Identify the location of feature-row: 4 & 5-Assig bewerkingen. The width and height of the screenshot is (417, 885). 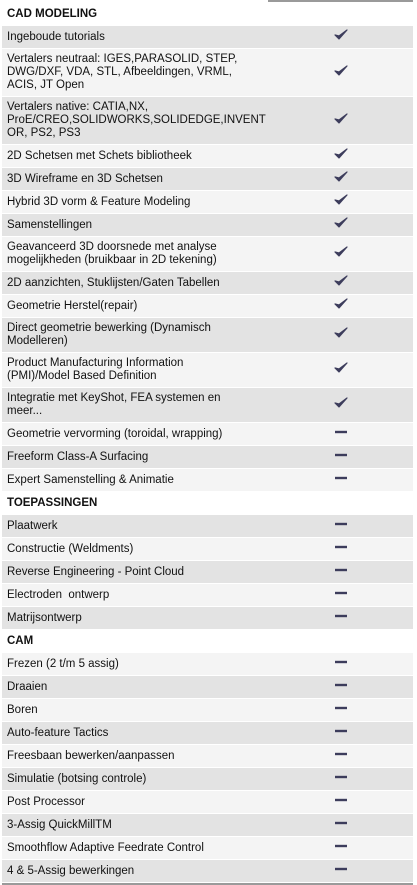
(207, 871).